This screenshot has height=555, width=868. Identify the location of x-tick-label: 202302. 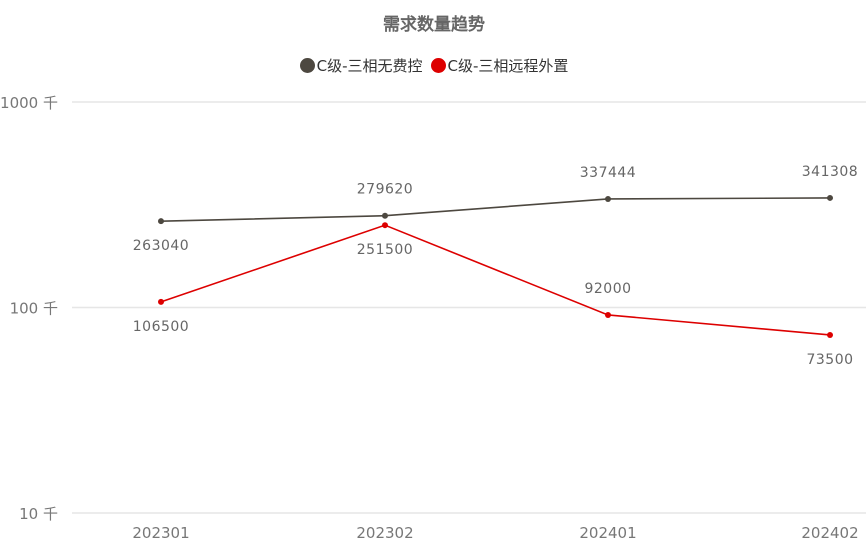
(384, 533).